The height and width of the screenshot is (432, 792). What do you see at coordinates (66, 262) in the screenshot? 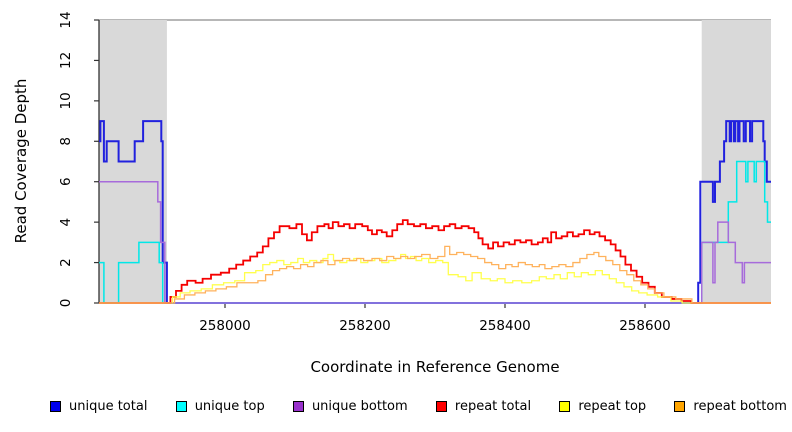
I see `y-tick-label: 2` at bounding box center [66, 262].